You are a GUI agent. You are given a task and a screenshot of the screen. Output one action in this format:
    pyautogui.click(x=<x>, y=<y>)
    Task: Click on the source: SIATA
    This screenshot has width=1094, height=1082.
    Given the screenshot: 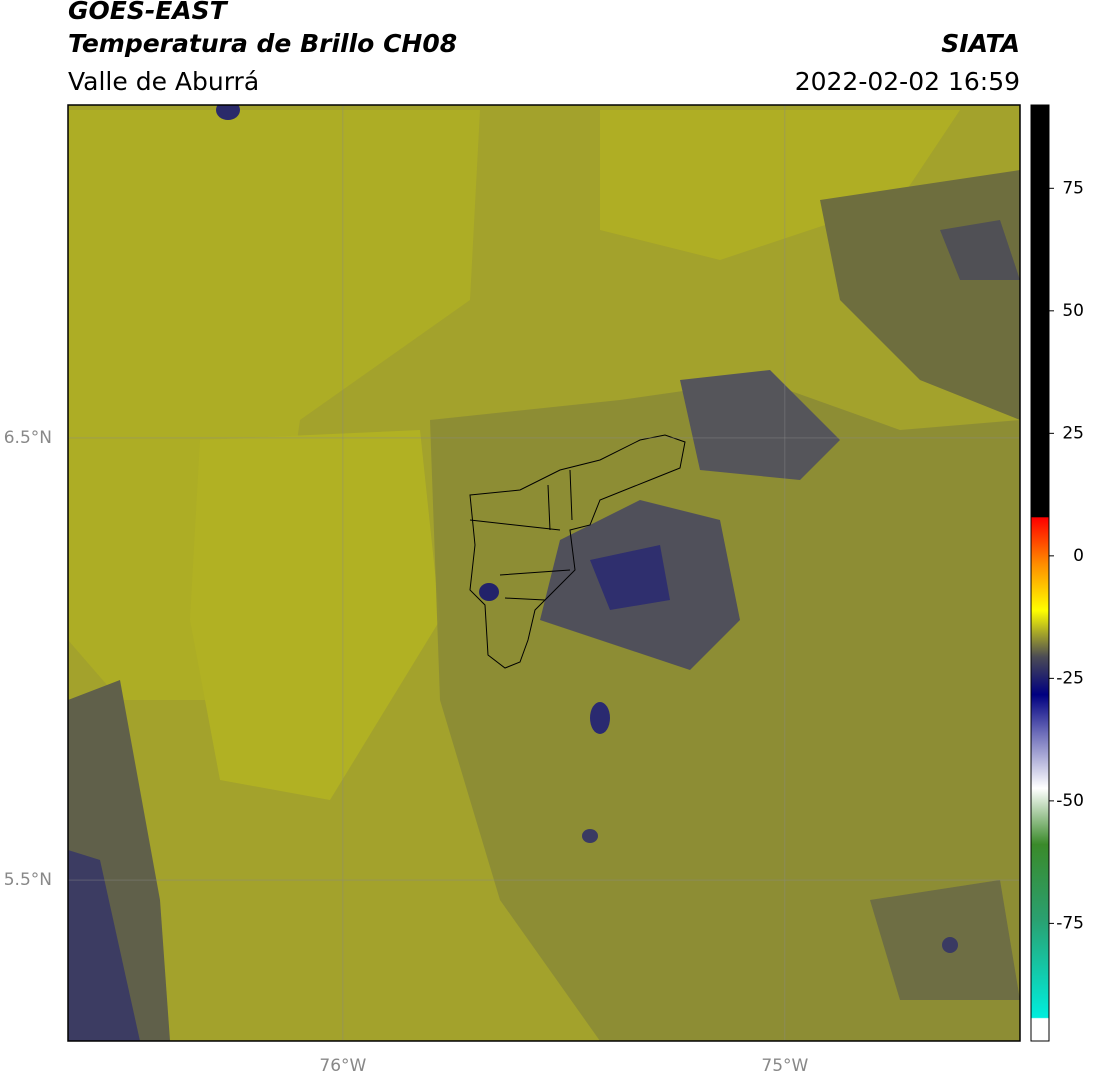 What is the action you would take?
    pyautogui.click(x=980, y=43)
    